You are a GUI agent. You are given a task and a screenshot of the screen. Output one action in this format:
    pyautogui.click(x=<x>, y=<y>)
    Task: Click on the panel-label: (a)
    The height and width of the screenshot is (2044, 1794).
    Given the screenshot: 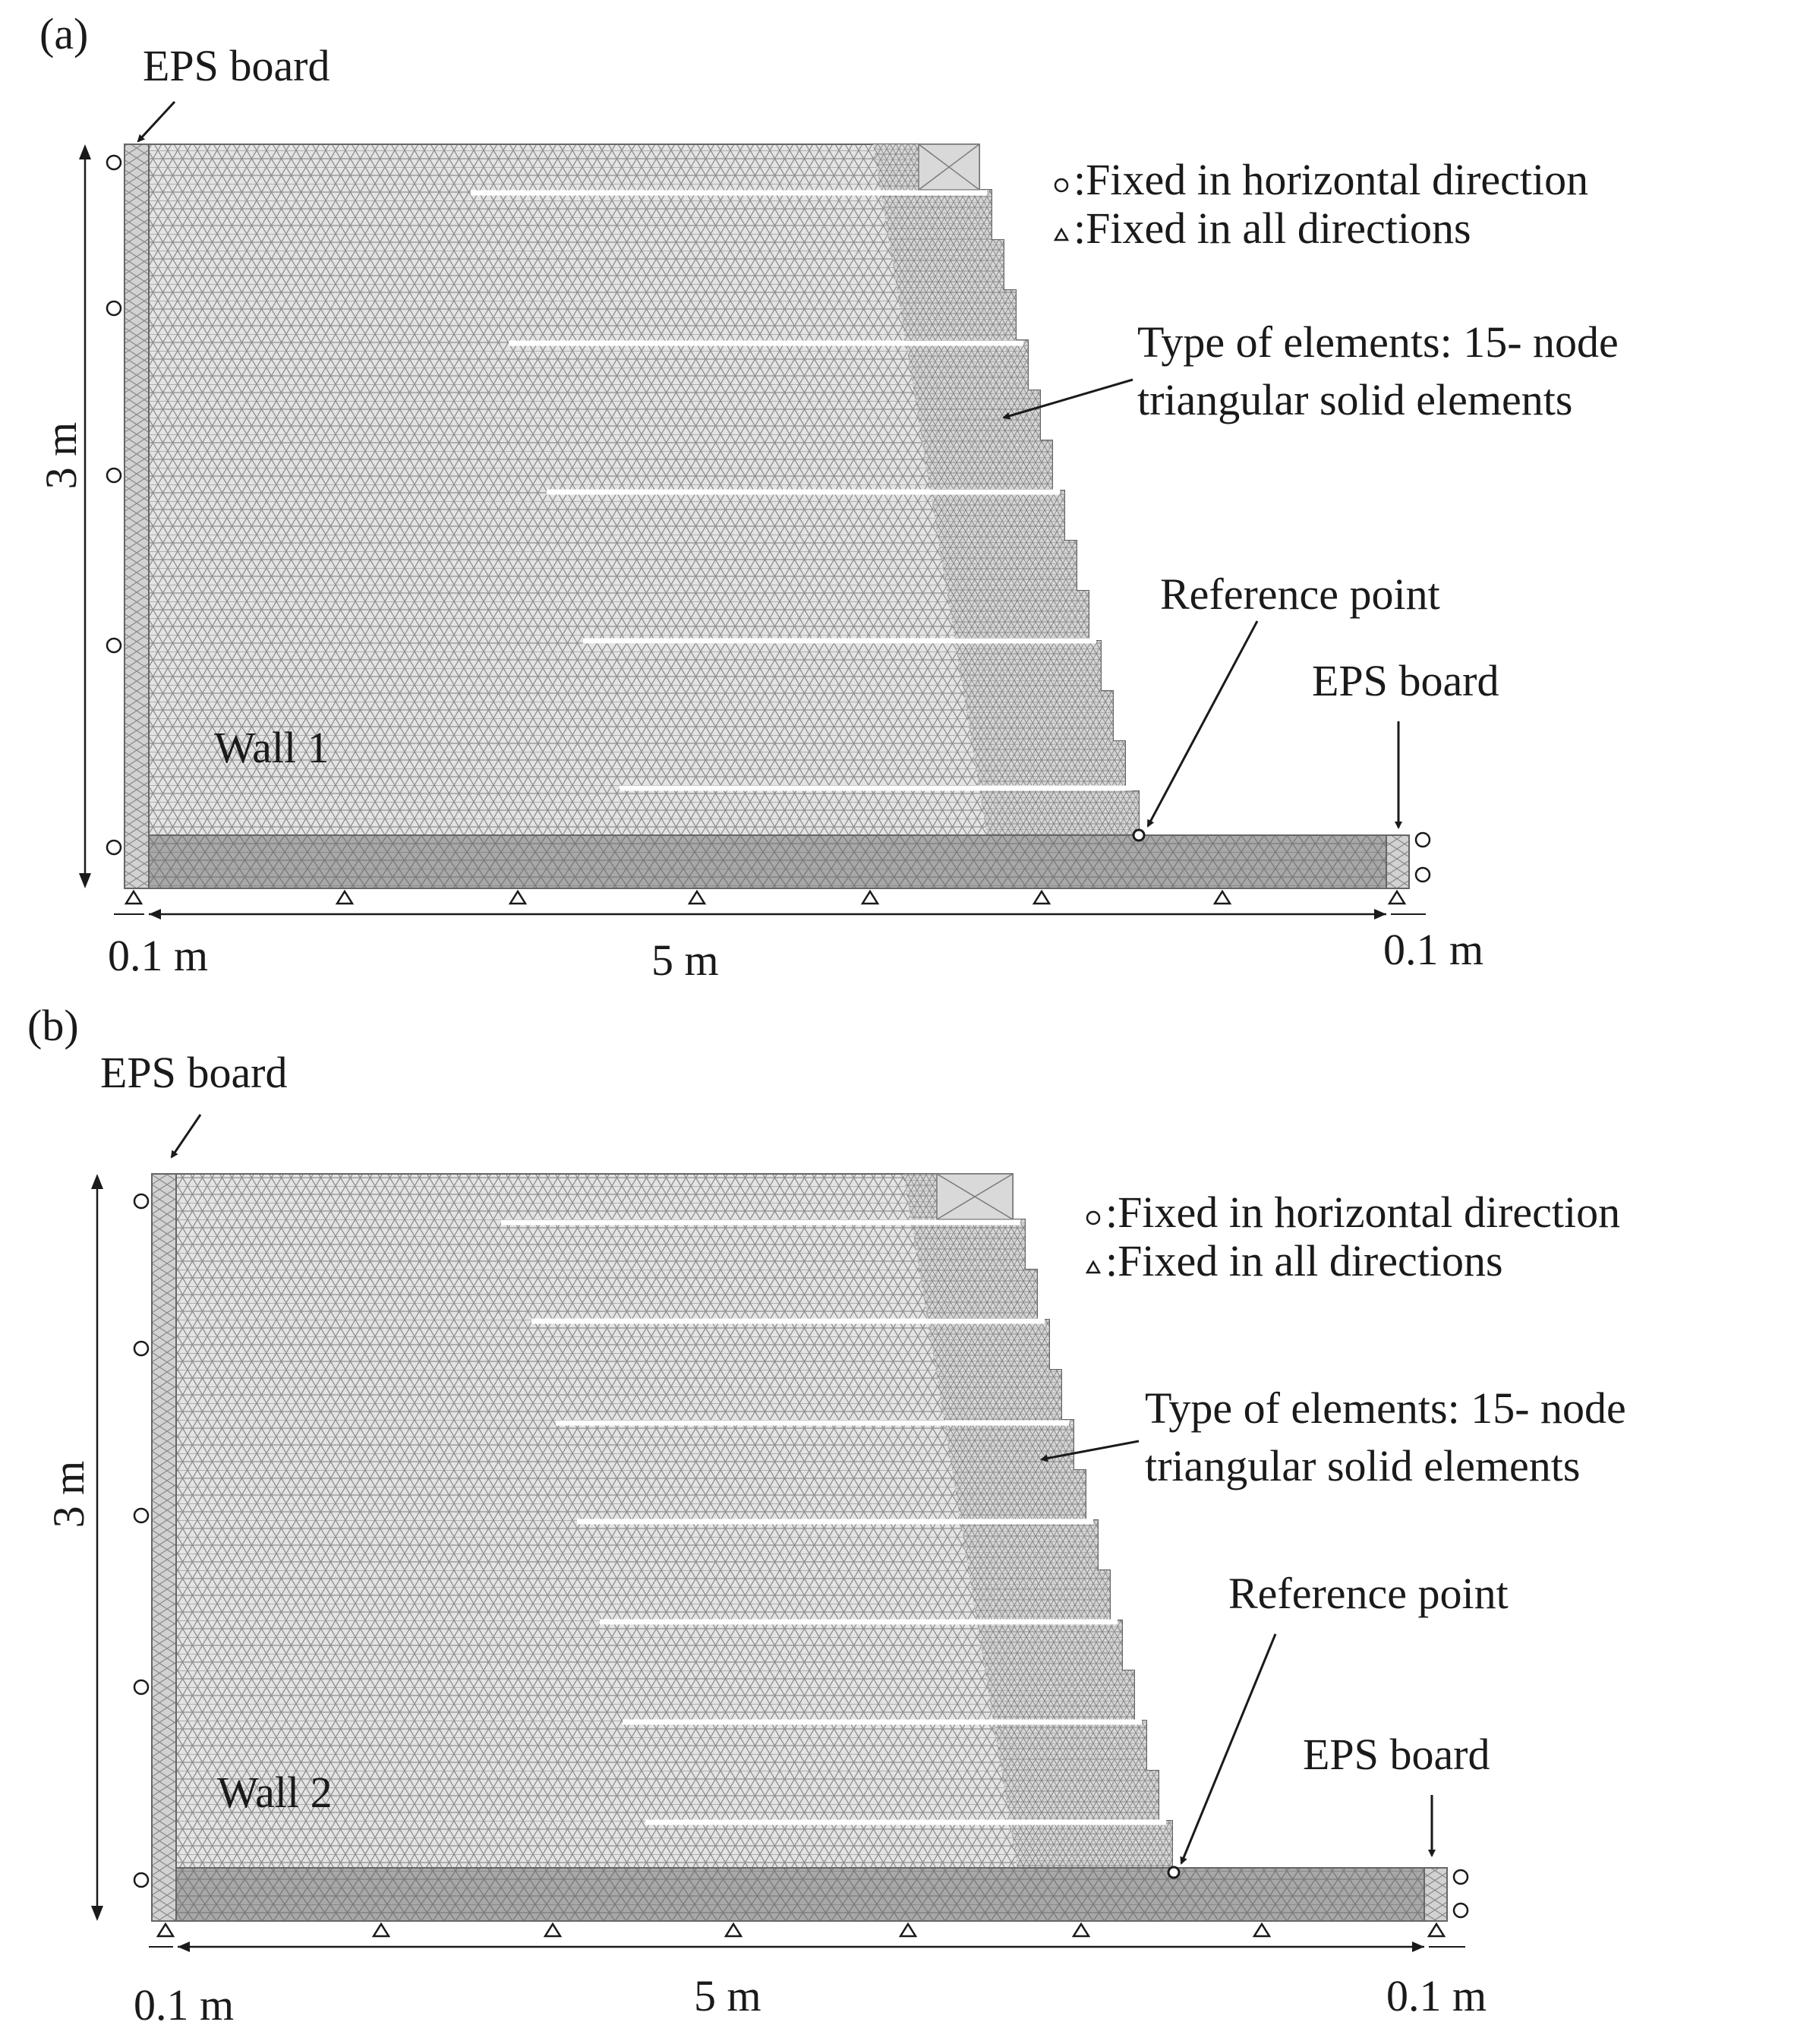 What is the action you would take?
    pyautogui.click(x=63, y=33)
    